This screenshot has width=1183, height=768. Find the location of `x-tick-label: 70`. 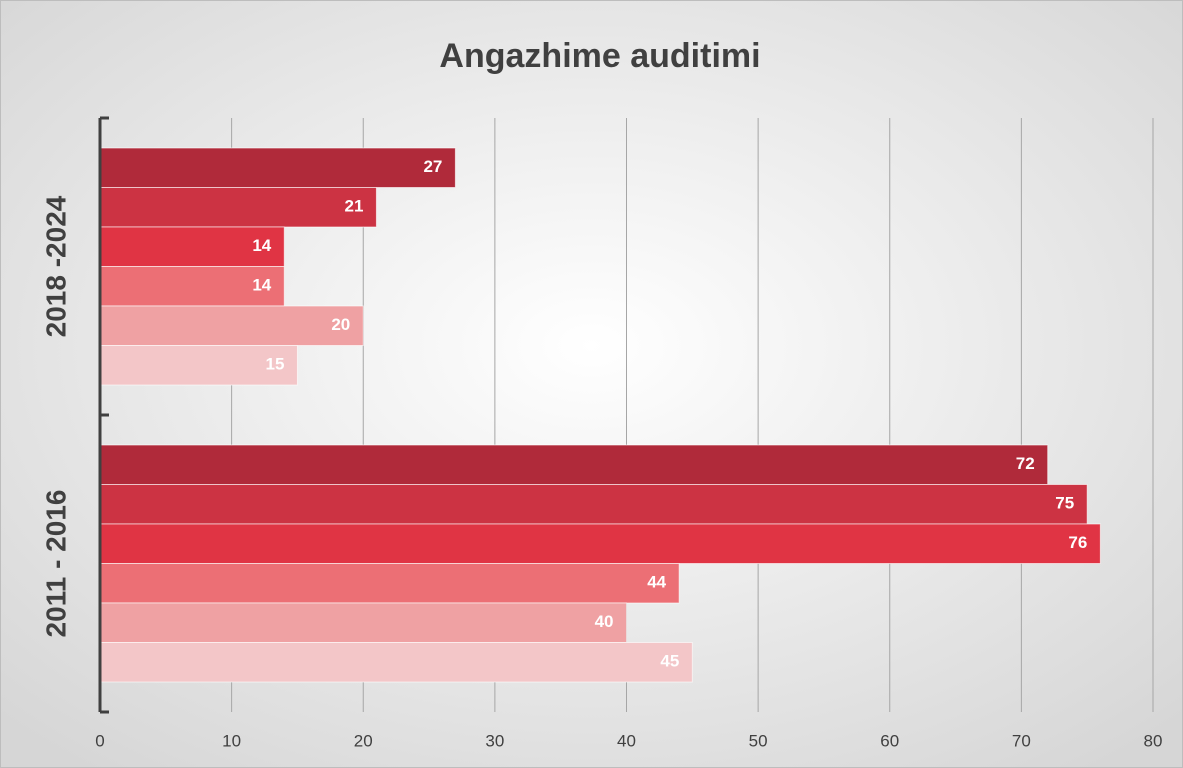

x-tick-label: 70 is located at coordinates (1021, 740).